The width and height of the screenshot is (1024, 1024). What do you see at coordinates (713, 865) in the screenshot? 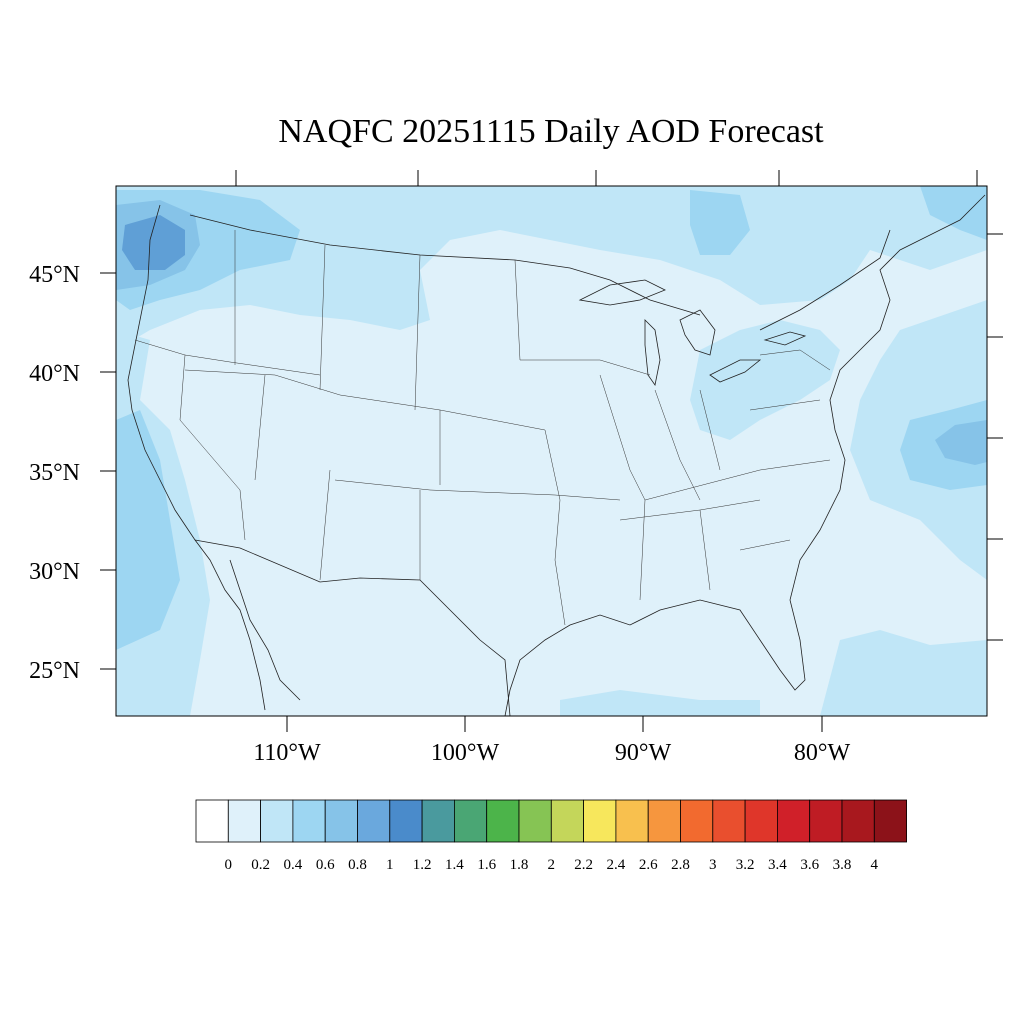
I see `colorbar-label: 3` at bounding box center [713, 865].